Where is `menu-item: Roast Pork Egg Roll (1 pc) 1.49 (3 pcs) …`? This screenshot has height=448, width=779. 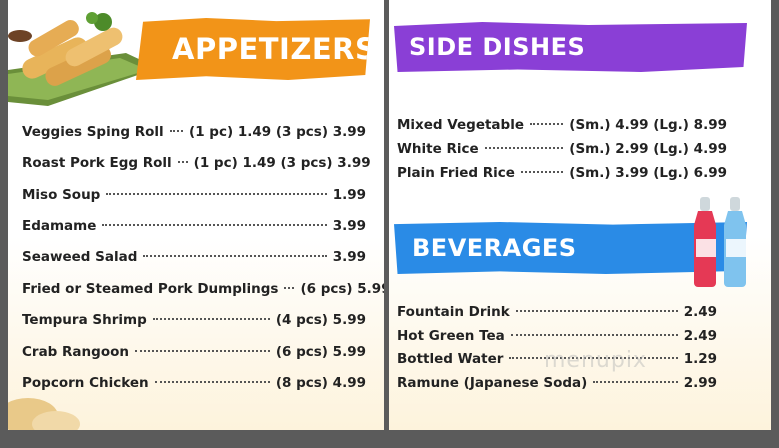 menu-item: Roast Pork Egg Roll (1 pc) 1.49 (3 pcs) … is located at coordinates (196, 163).